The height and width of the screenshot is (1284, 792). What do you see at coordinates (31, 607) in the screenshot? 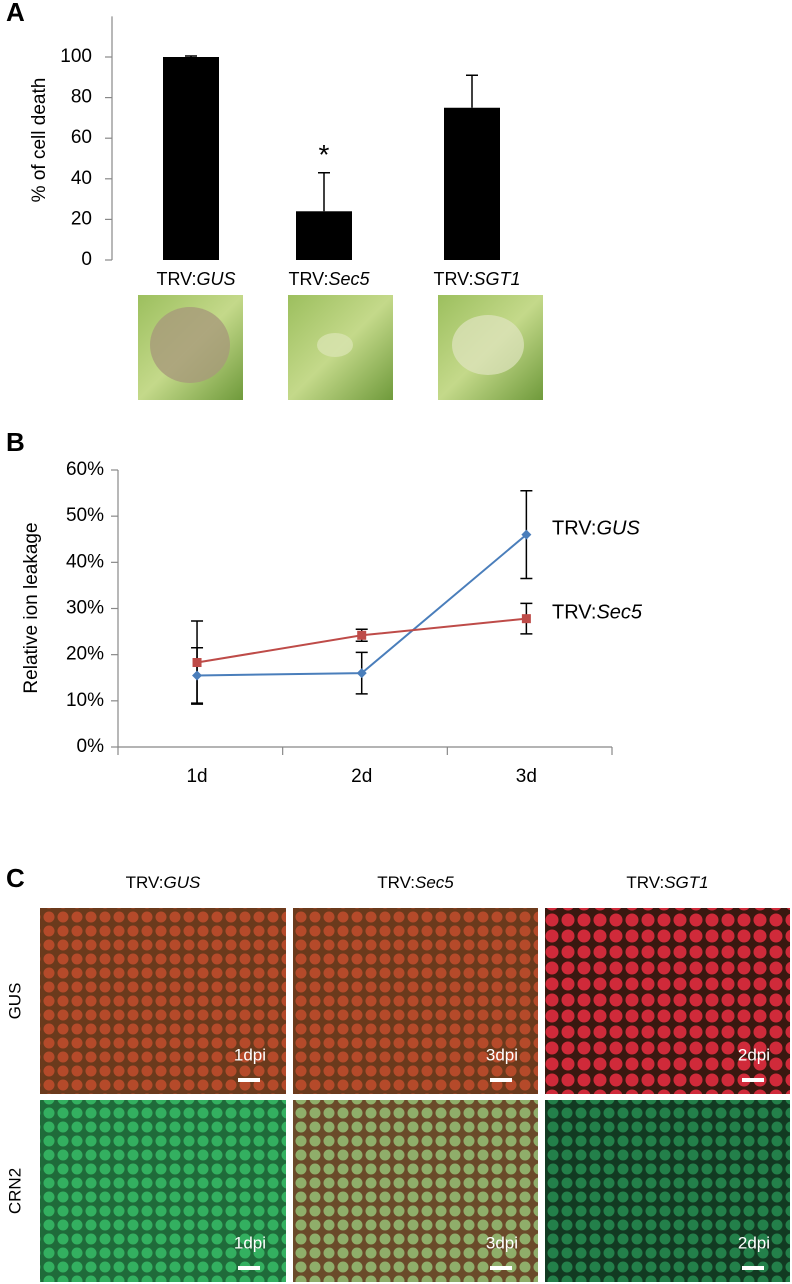
I see `y-axis-title: Relative ion leakage` at bounding box center [31, 607].